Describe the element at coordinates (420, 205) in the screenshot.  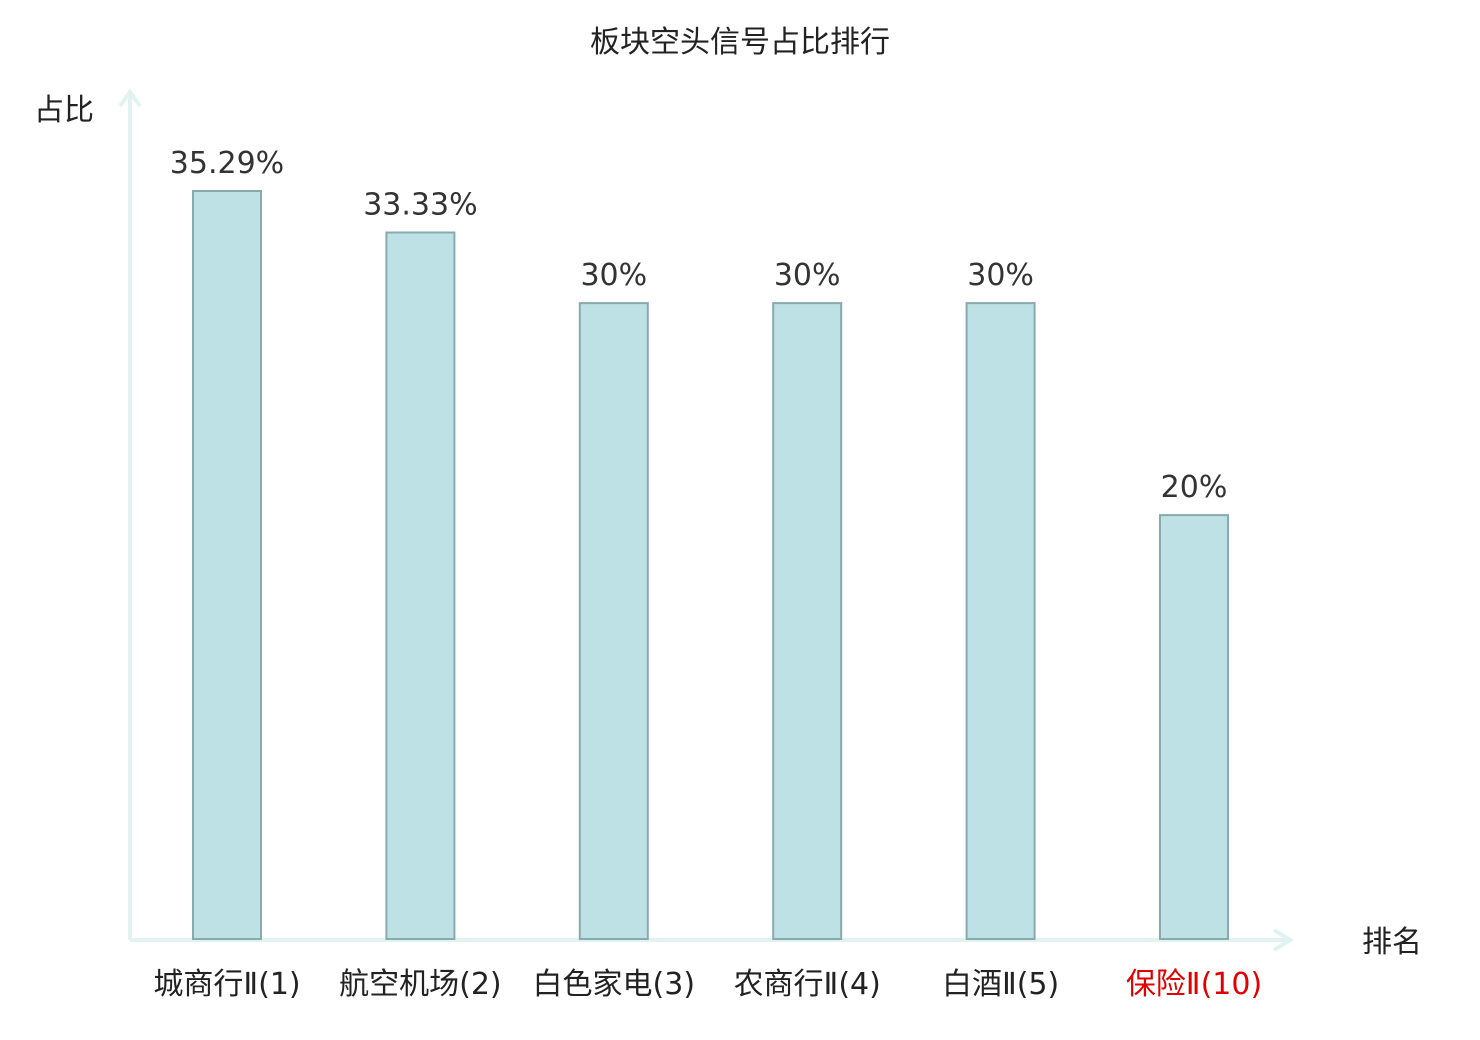
I see `value-label-2: 33.33%` at that location.